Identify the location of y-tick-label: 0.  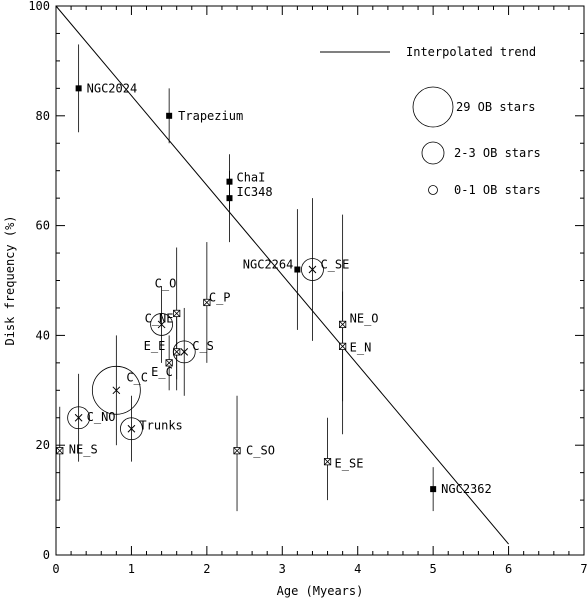
(46, 555).